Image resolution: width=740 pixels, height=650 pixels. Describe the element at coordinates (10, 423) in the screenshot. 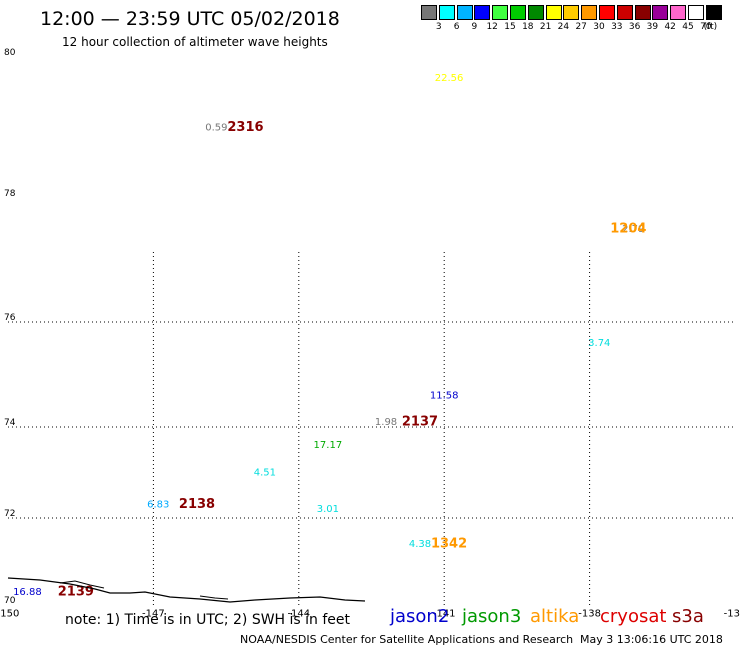

I see `y-tick-label: 74` at that location.